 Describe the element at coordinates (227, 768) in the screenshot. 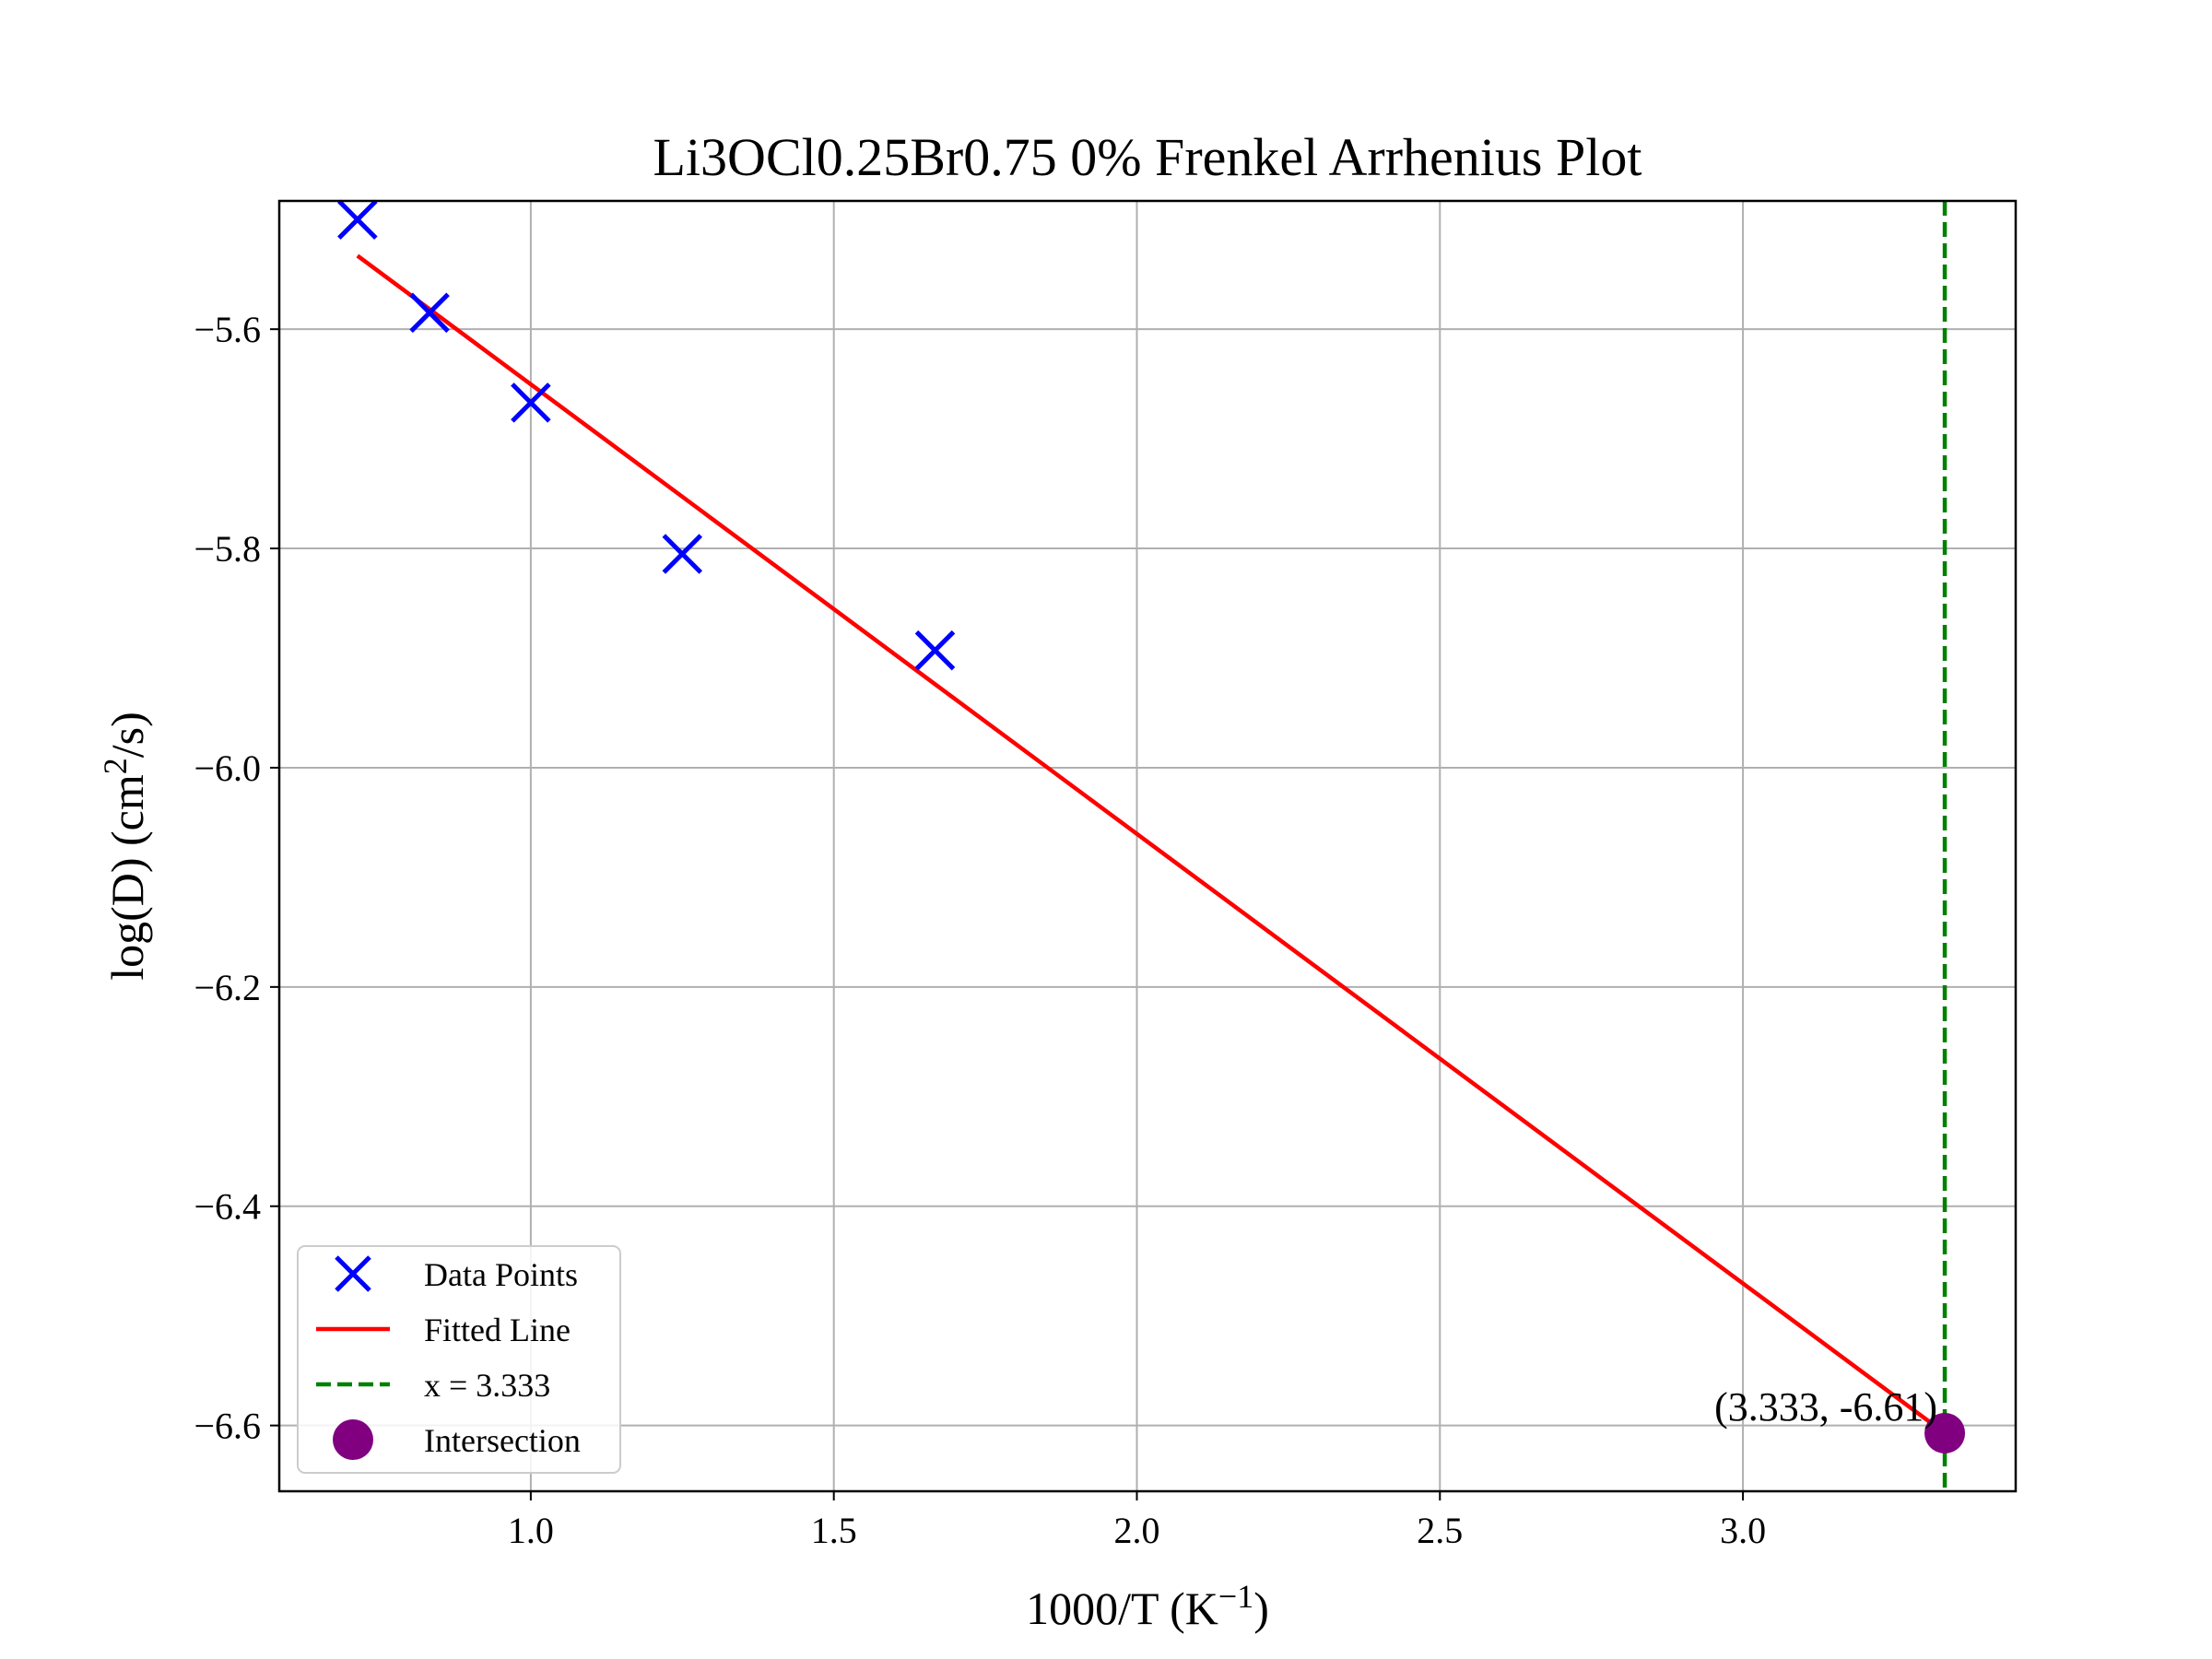

I see `y-tick-label: −6.0` at that location.